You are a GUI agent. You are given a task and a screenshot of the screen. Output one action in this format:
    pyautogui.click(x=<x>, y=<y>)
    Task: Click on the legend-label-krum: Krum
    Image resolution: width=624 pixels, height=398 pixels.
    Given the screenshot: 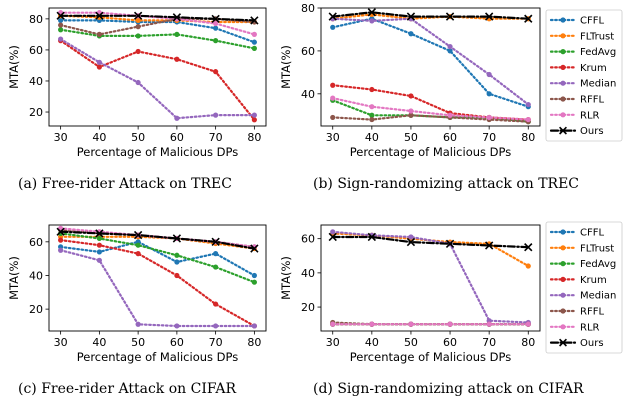 What is the action you would take?
    pyautogui.click(x=593, y=68)
    